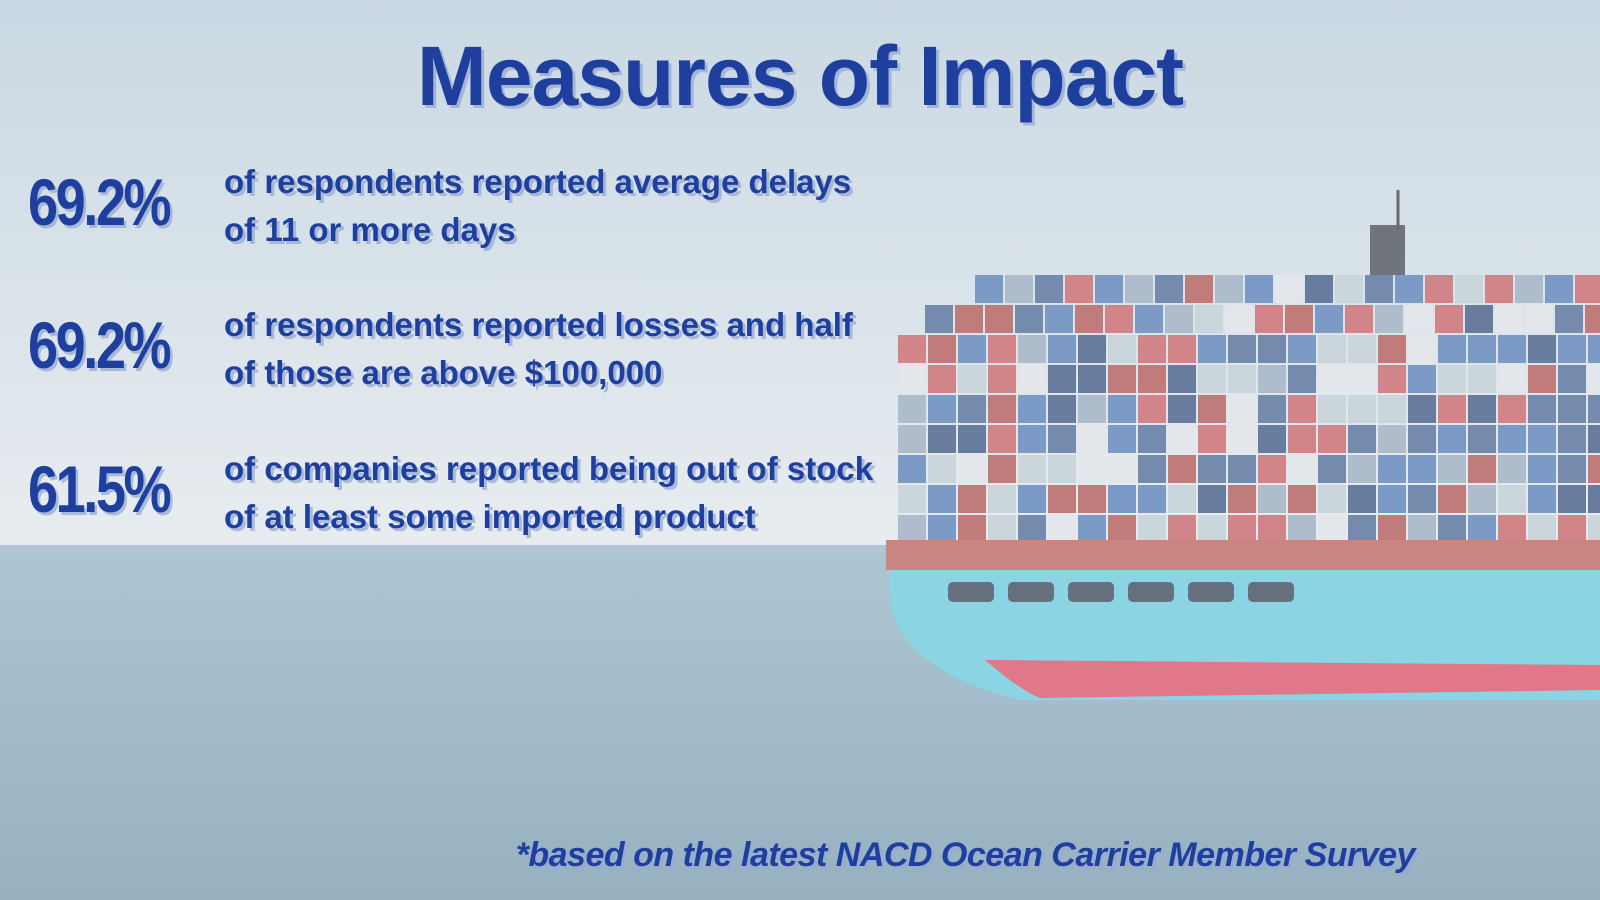  Describe the element at coordinates (1292, 679) in the screenshot. I see `hull-stripe` at that location.